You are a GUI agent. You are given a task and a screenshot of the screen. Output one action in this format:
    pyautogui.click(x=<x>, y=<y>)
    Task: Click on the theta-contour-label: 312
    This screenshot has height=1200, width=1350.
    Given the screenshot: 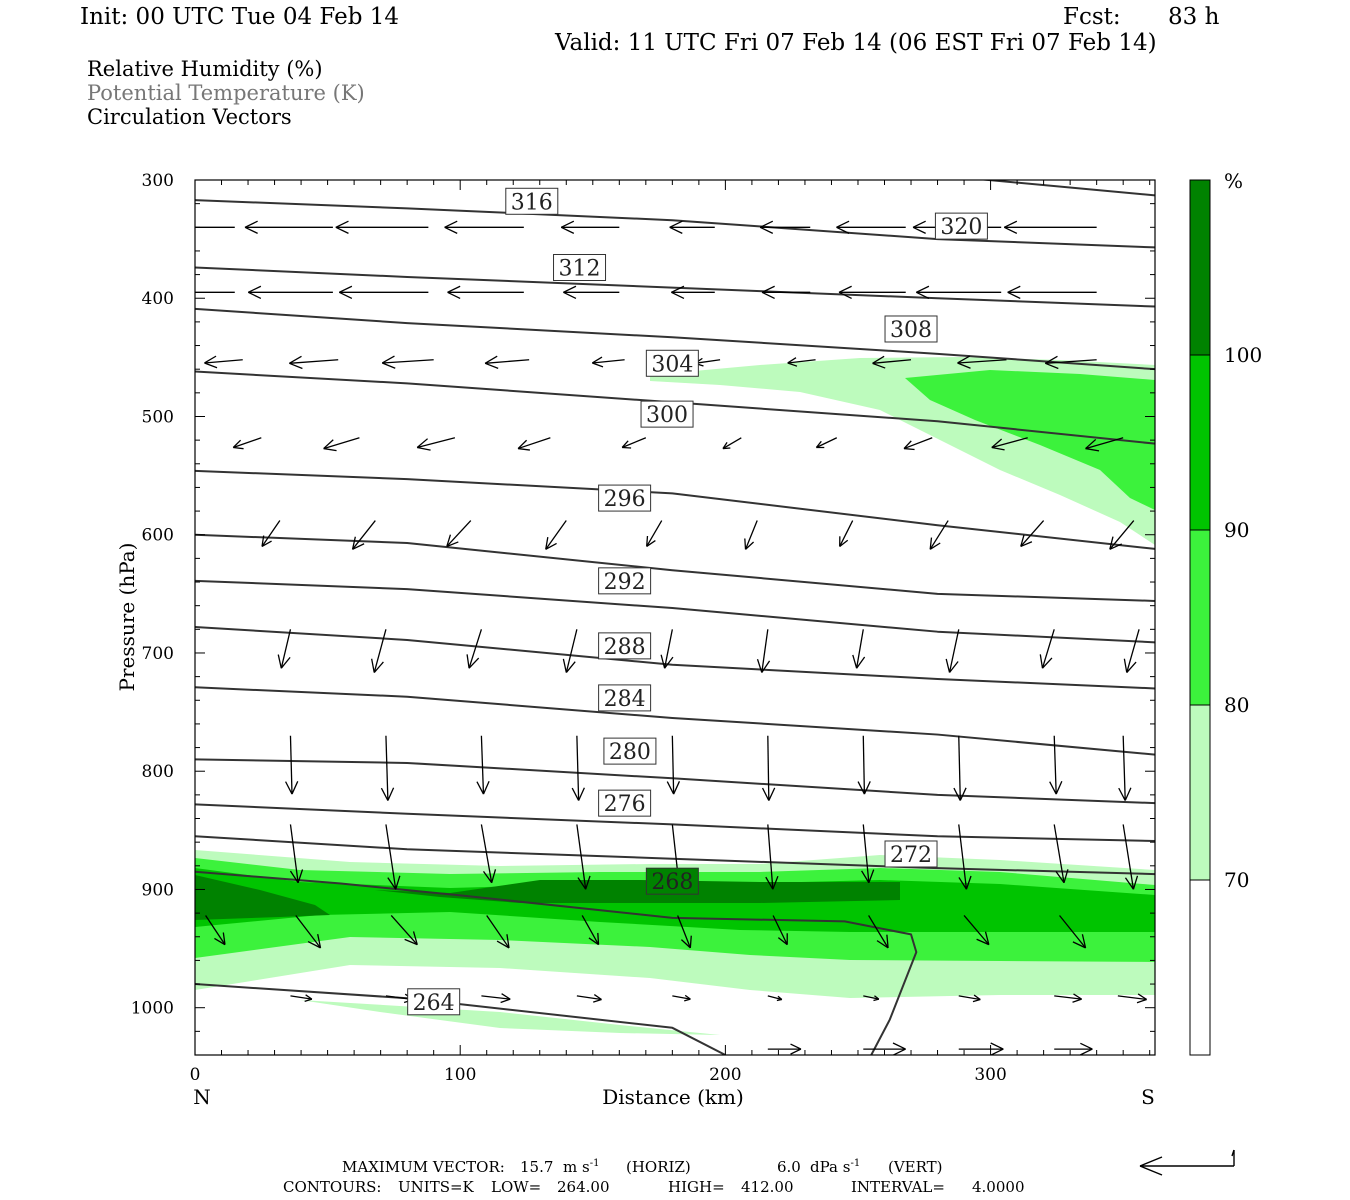 What is the action you would take?
    pyautogui.click(x=580, y=269)
    